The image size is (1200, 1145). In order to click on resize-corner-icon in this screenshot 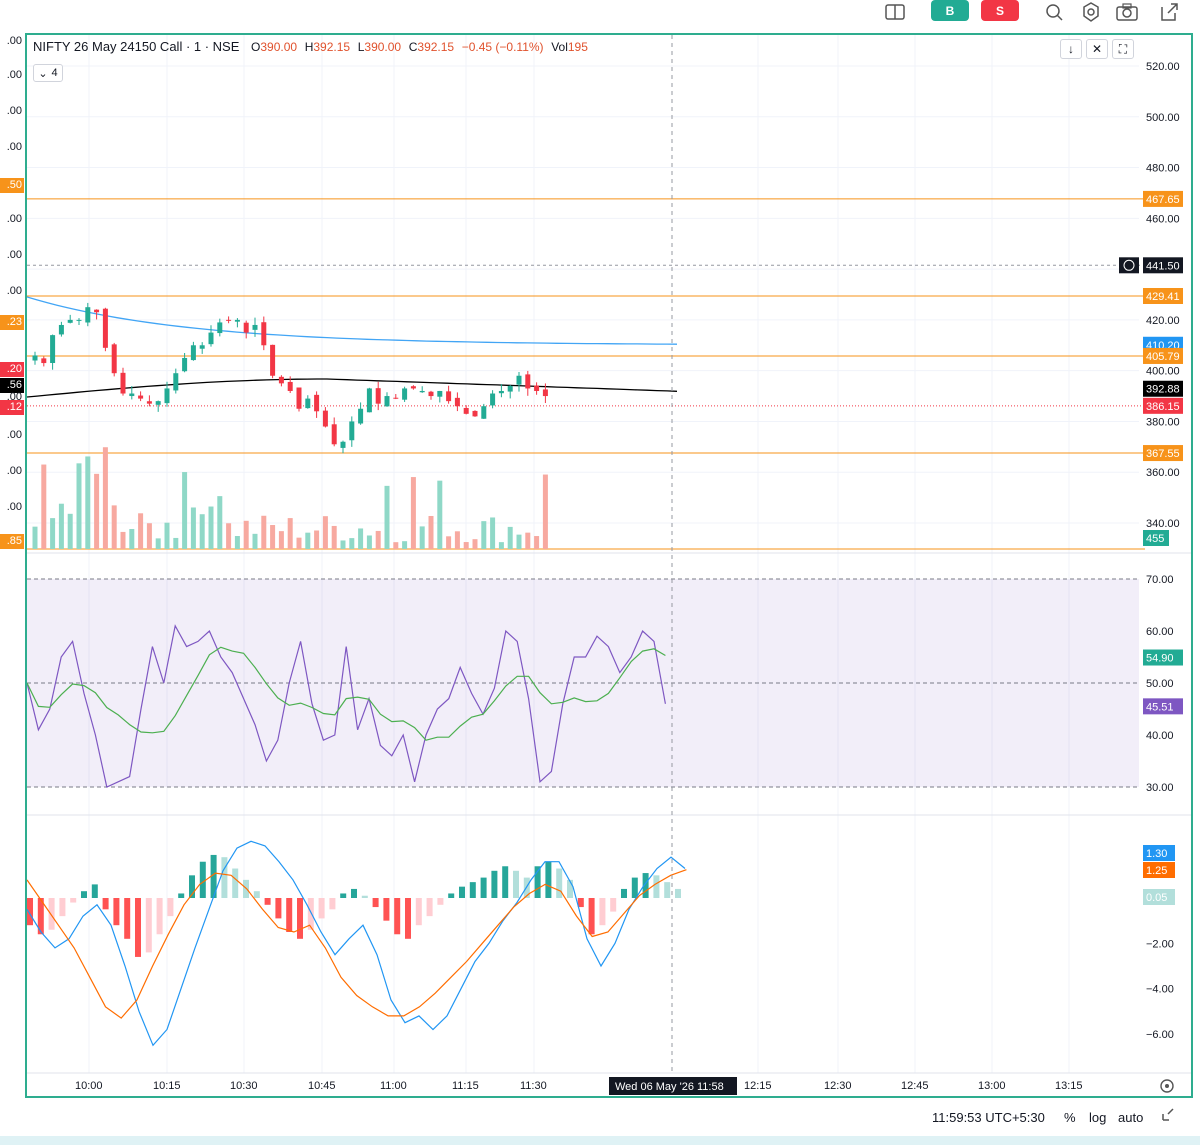, I will do `click(1168, 1115)`.